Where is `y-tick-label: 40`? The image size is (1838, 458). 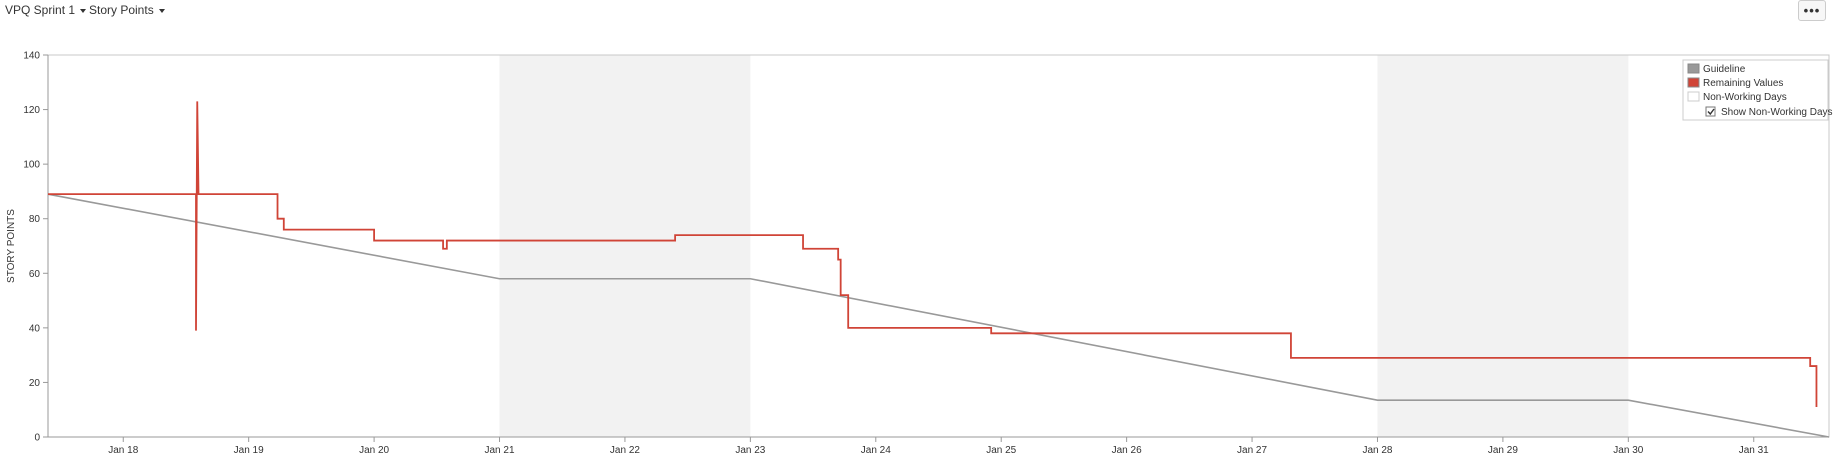
y-tick-label: 40 is located at coordinates (35, 328).